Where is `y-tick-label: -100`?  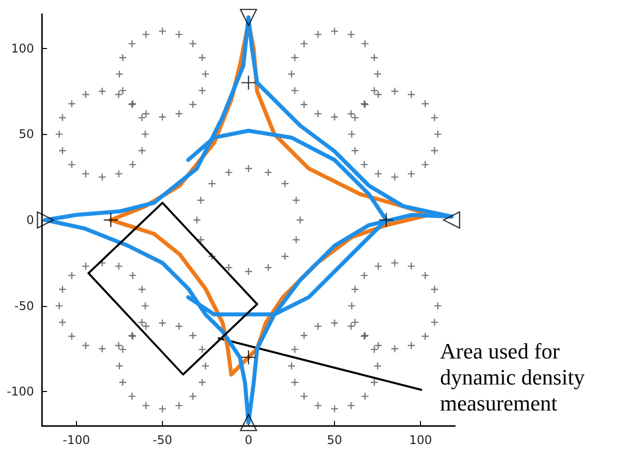 y-tick-label: -100 is located at coordinates (20, 391).